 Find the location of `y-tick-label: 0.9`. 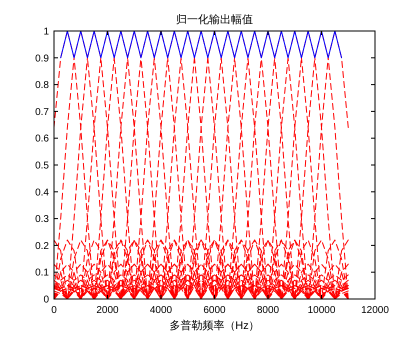

y-tick-label: 0.9 is located at coordinates (42, 58).